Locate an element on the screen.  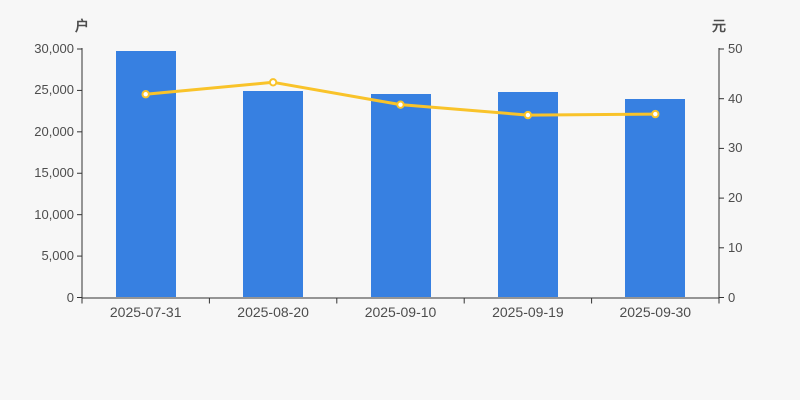
right-axis-tick-label: 40 is located at coordinates (735, 98).